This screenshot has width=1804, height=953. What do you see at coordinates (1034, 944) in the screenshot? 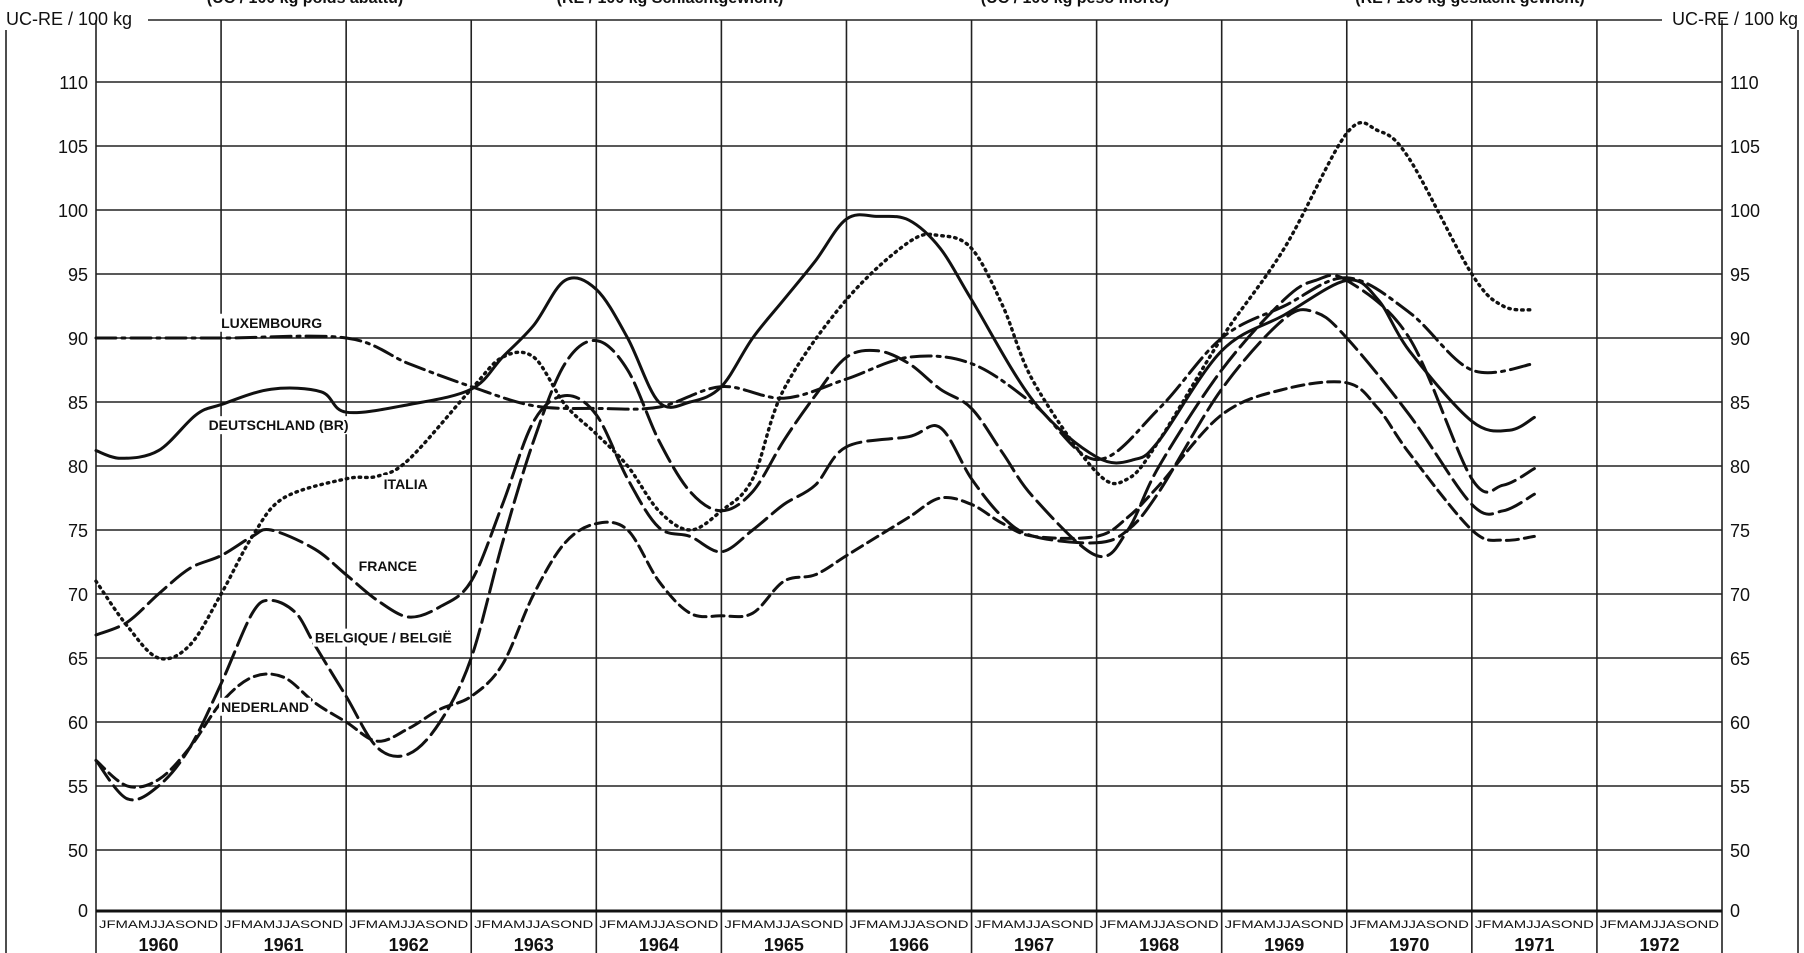
I see `year-label: 1967` at bounding box center [1034, 944].